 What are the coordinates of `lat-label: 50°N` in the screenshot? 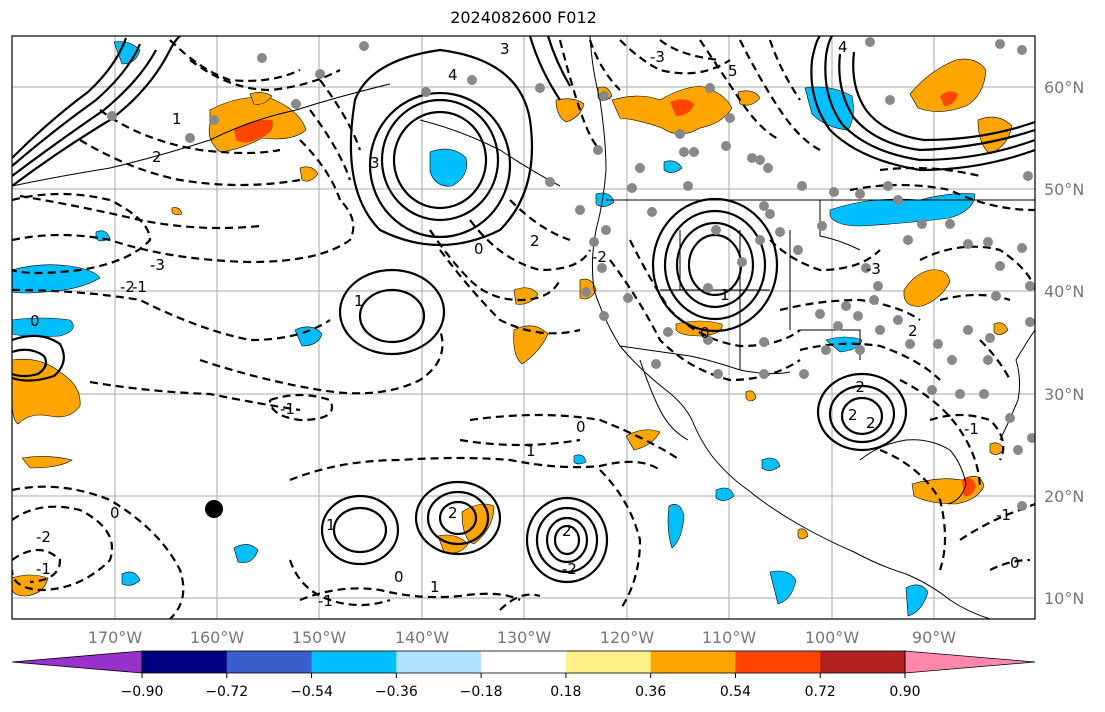 It's located at (1064, 189).